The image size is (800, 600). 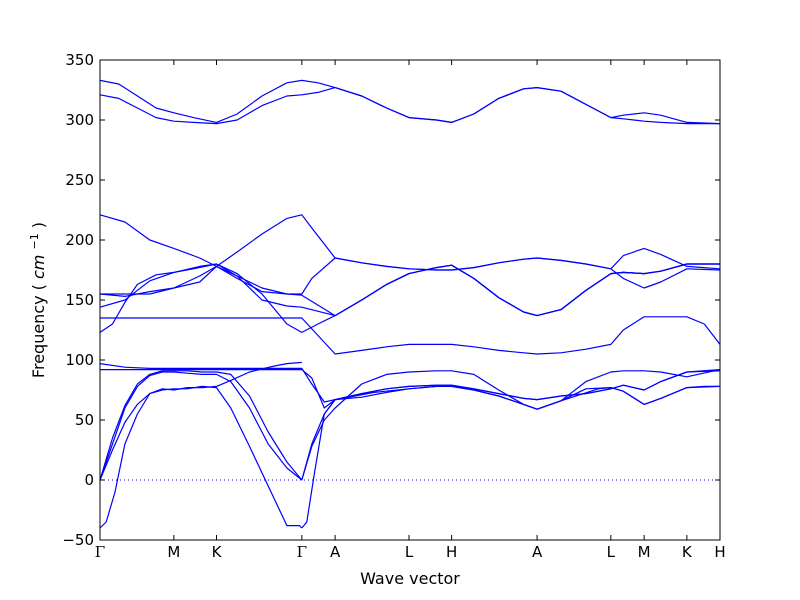 I want to click on y-tick-label: −50, so click(x=78, y=540).